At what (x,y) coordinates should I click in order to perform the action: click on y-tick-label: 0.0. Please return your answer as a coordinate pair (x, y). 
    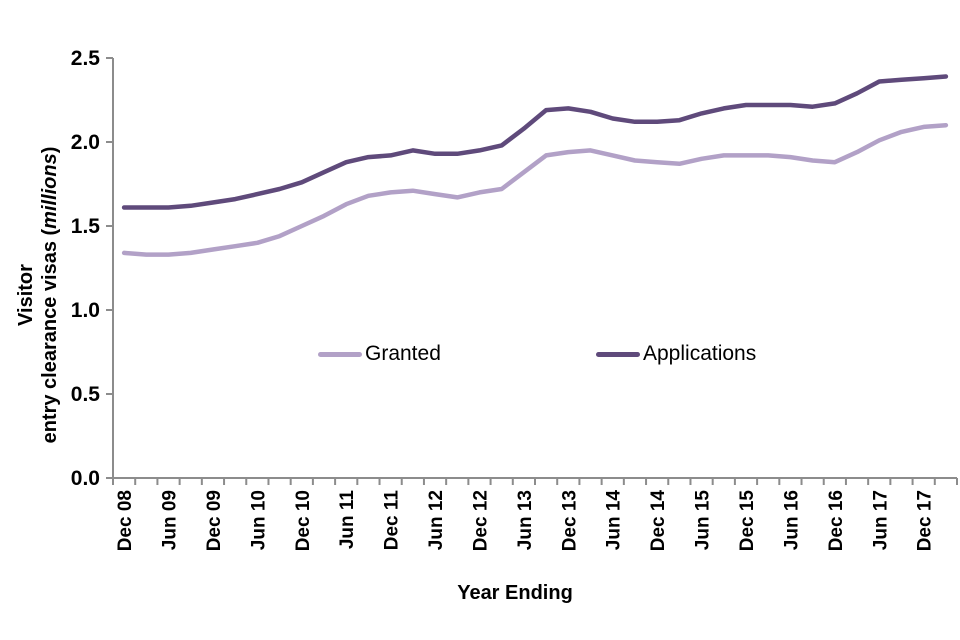
    Looking at the image, I should click on (85, 478).